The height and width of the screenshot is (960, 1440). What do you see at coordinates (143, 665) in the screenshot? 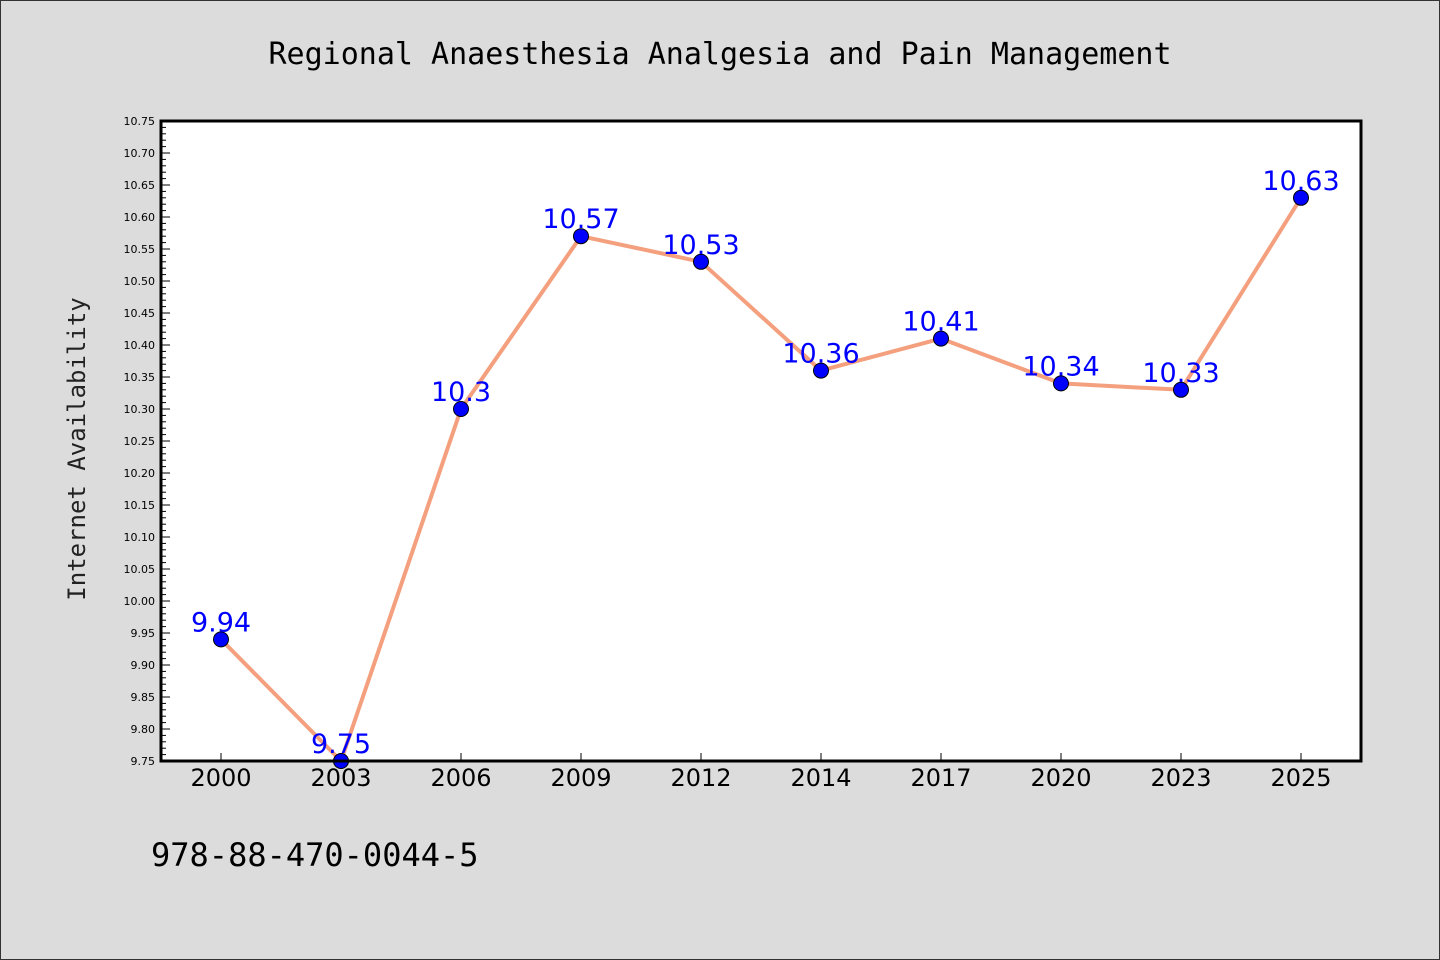
I see `y-tick-label: 9.90` at bounding box center [143, 665].